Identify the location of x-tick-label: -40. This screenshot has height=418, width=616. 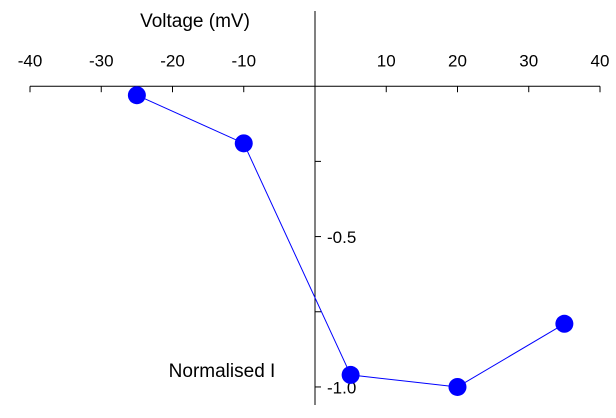
(30, 61).